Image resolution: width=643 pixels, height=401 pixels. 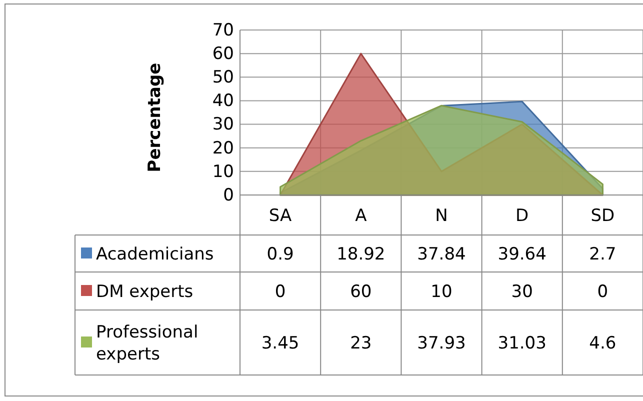 I want to click on data-label: 31.03, so click(x=522, y=344).